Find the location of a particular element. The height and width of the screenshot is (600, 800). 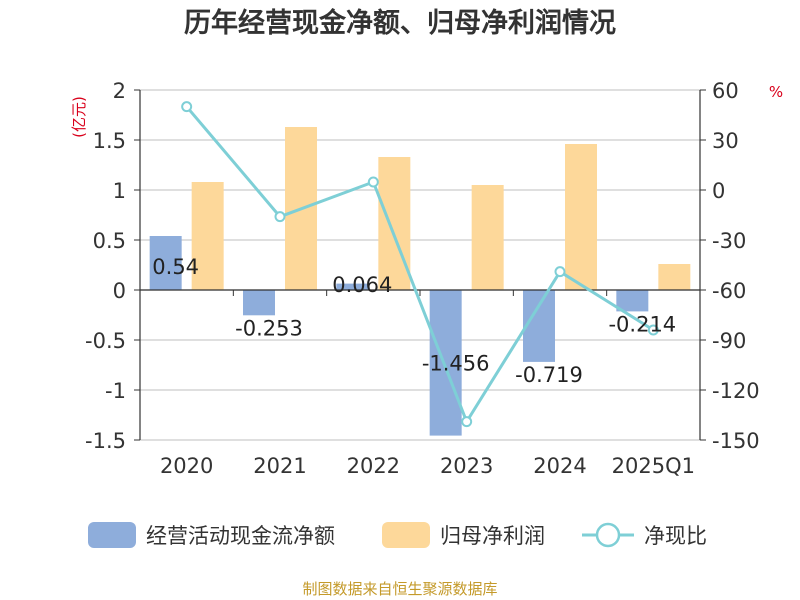

legend-label-net-profit: 归母净利润 is located at coordinates (492, 536).